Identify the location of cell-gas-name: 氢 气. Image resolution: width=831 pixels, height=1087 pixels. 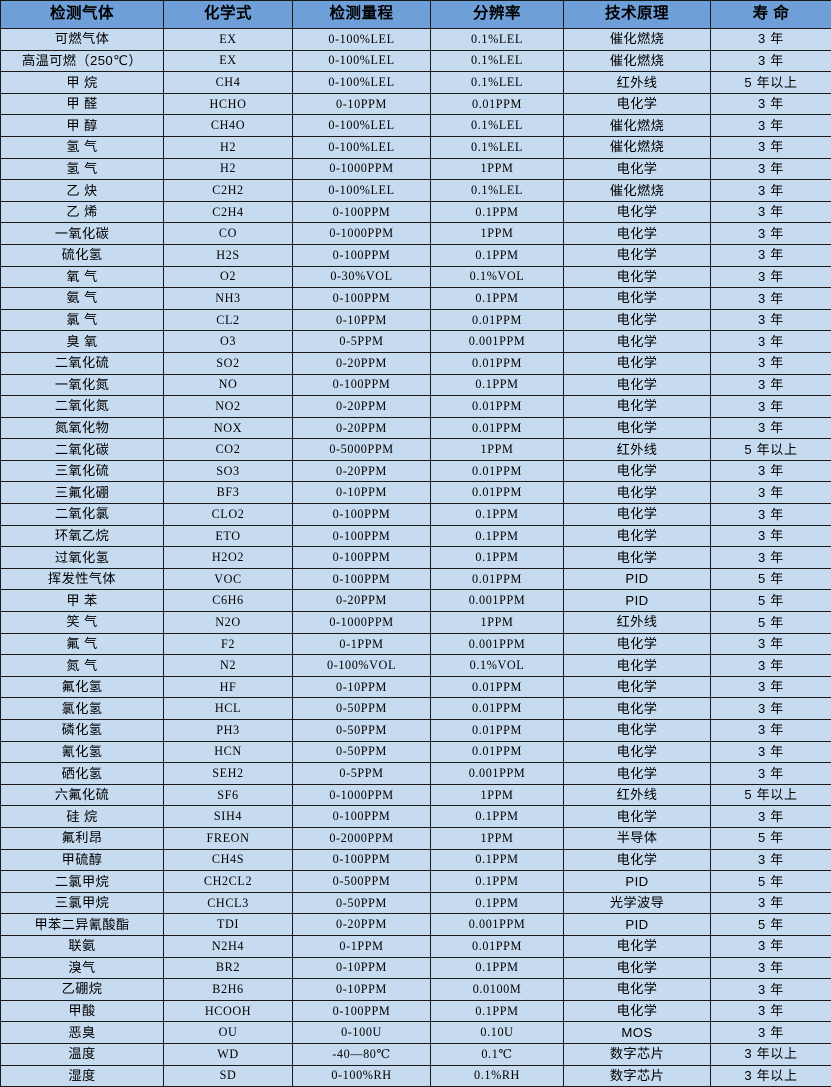
(82, 147).